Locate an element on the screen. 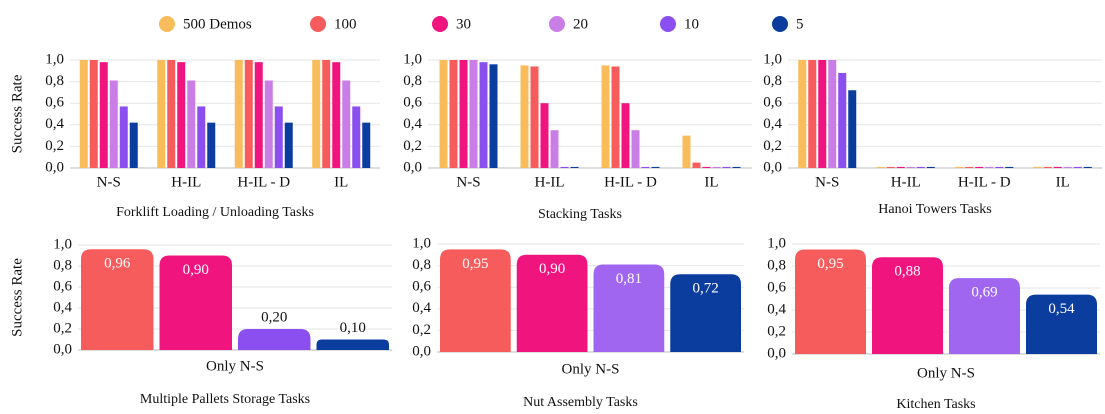 The height and width of the screenshot is (414, 1105). y-axis-label: Success Rate is located at coordinates (17, 297).